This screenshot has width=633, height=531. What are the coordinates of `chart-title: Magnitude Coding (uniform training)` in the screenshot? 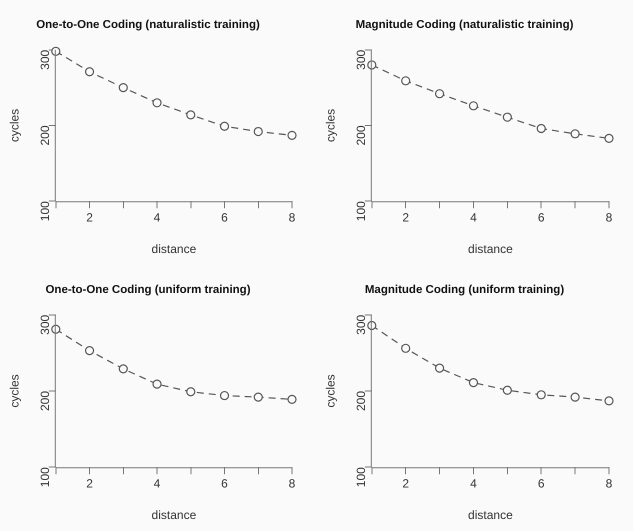 It's located at (464, 290).